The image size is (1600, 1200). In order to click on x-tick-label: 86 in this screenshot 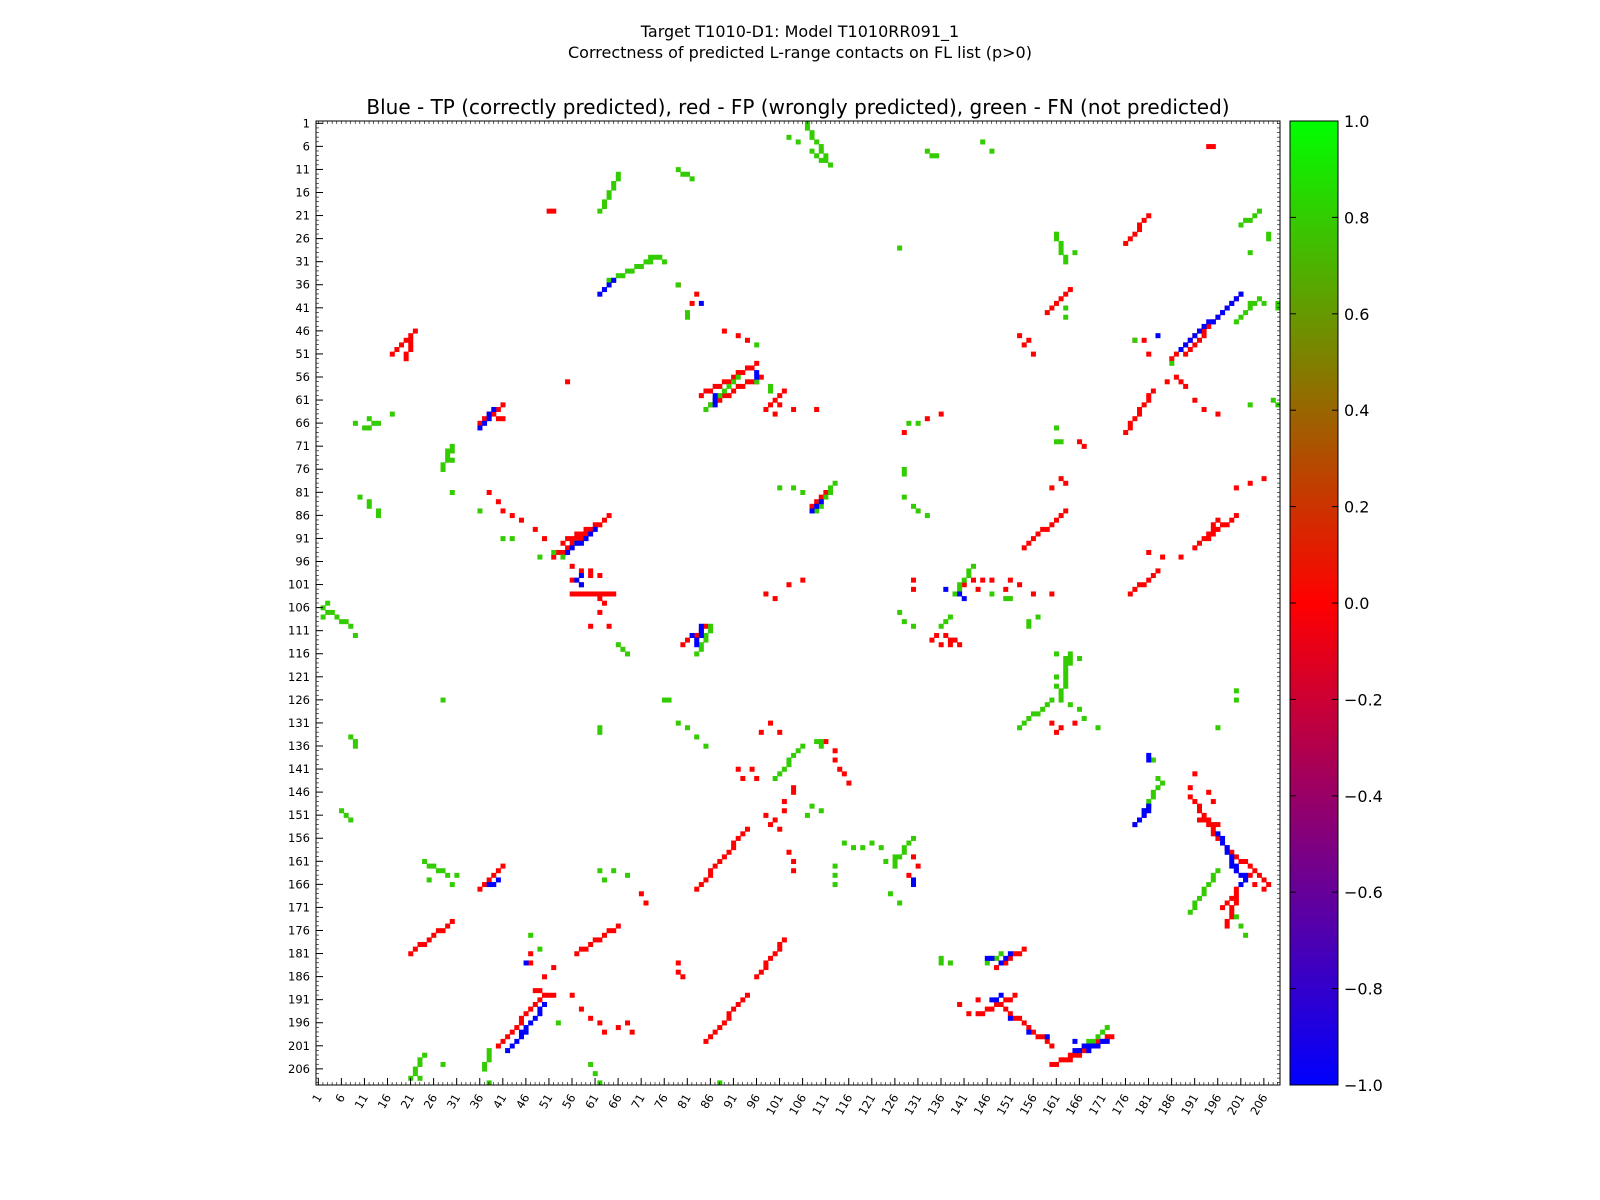, I will do `click(707, 1102)`.